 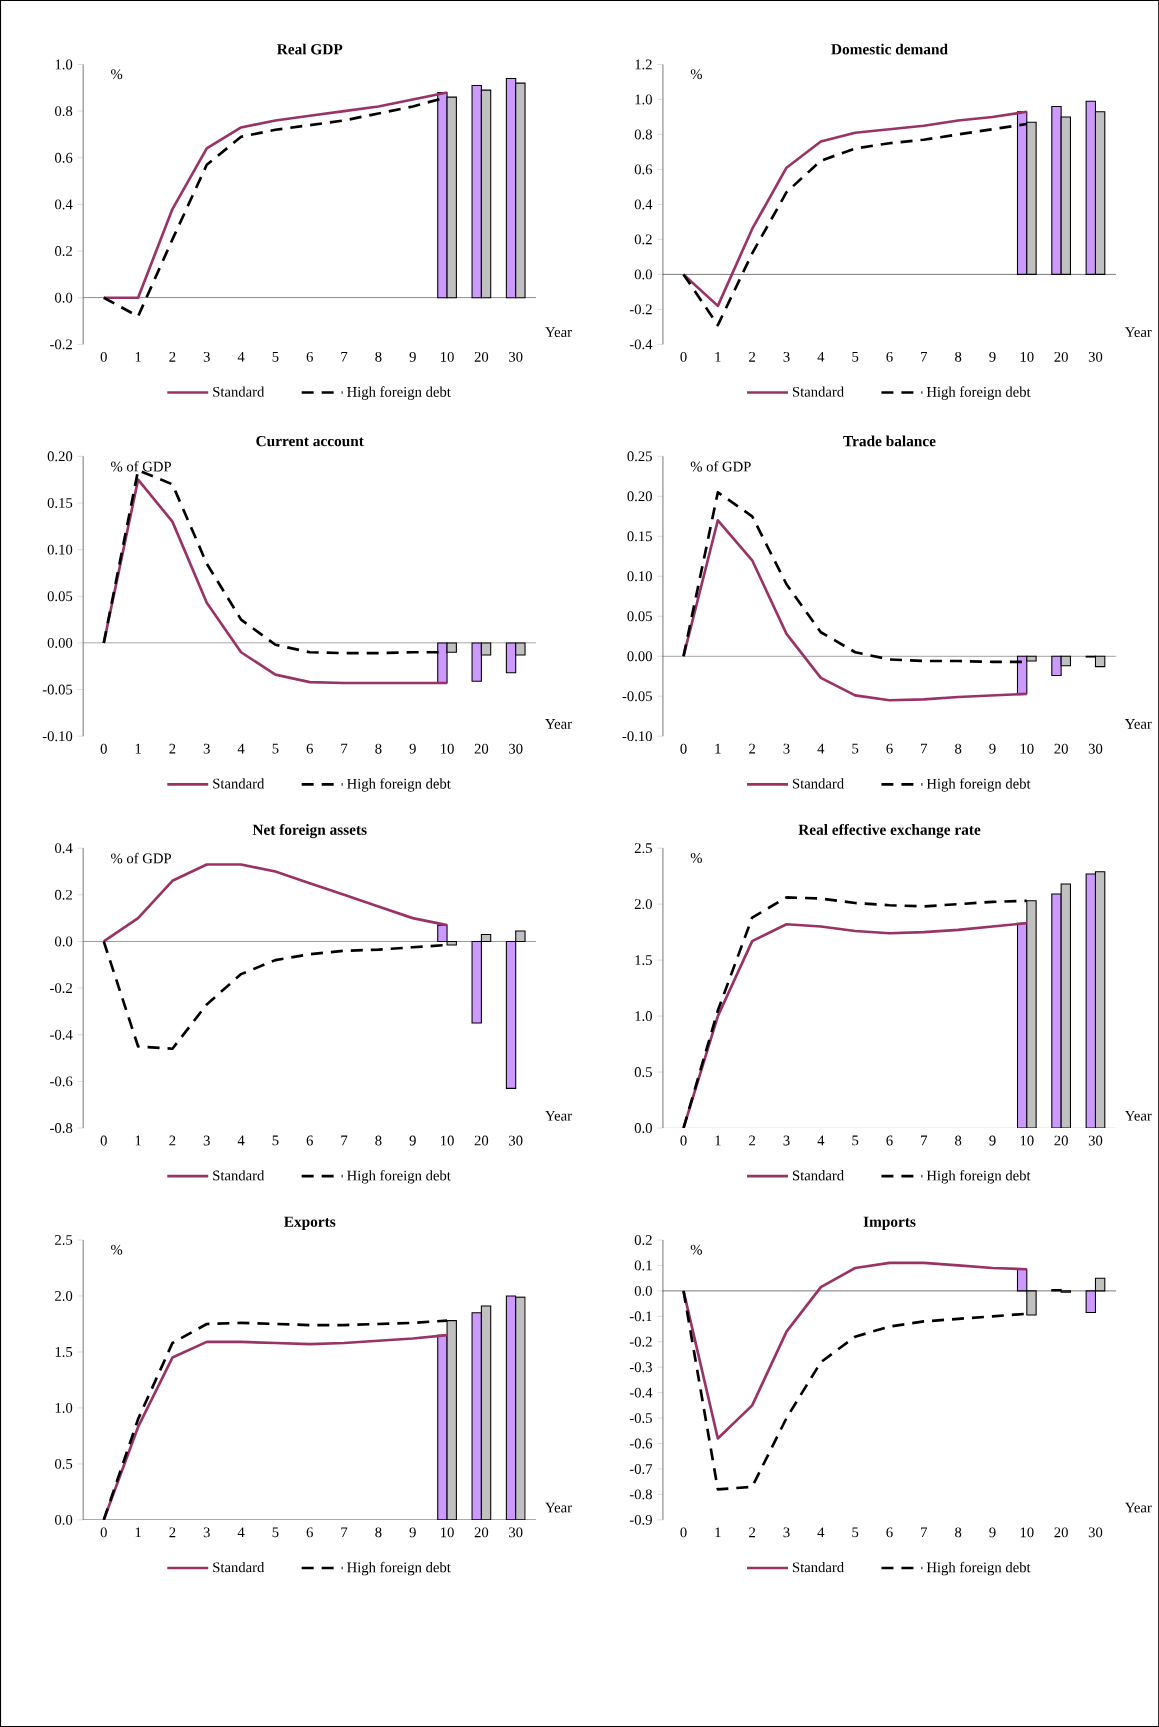 What do you see at coordinates (60, 596) in the screenshot?
I see `y-tick-label: 0.05` at bounding box center [60, 596].